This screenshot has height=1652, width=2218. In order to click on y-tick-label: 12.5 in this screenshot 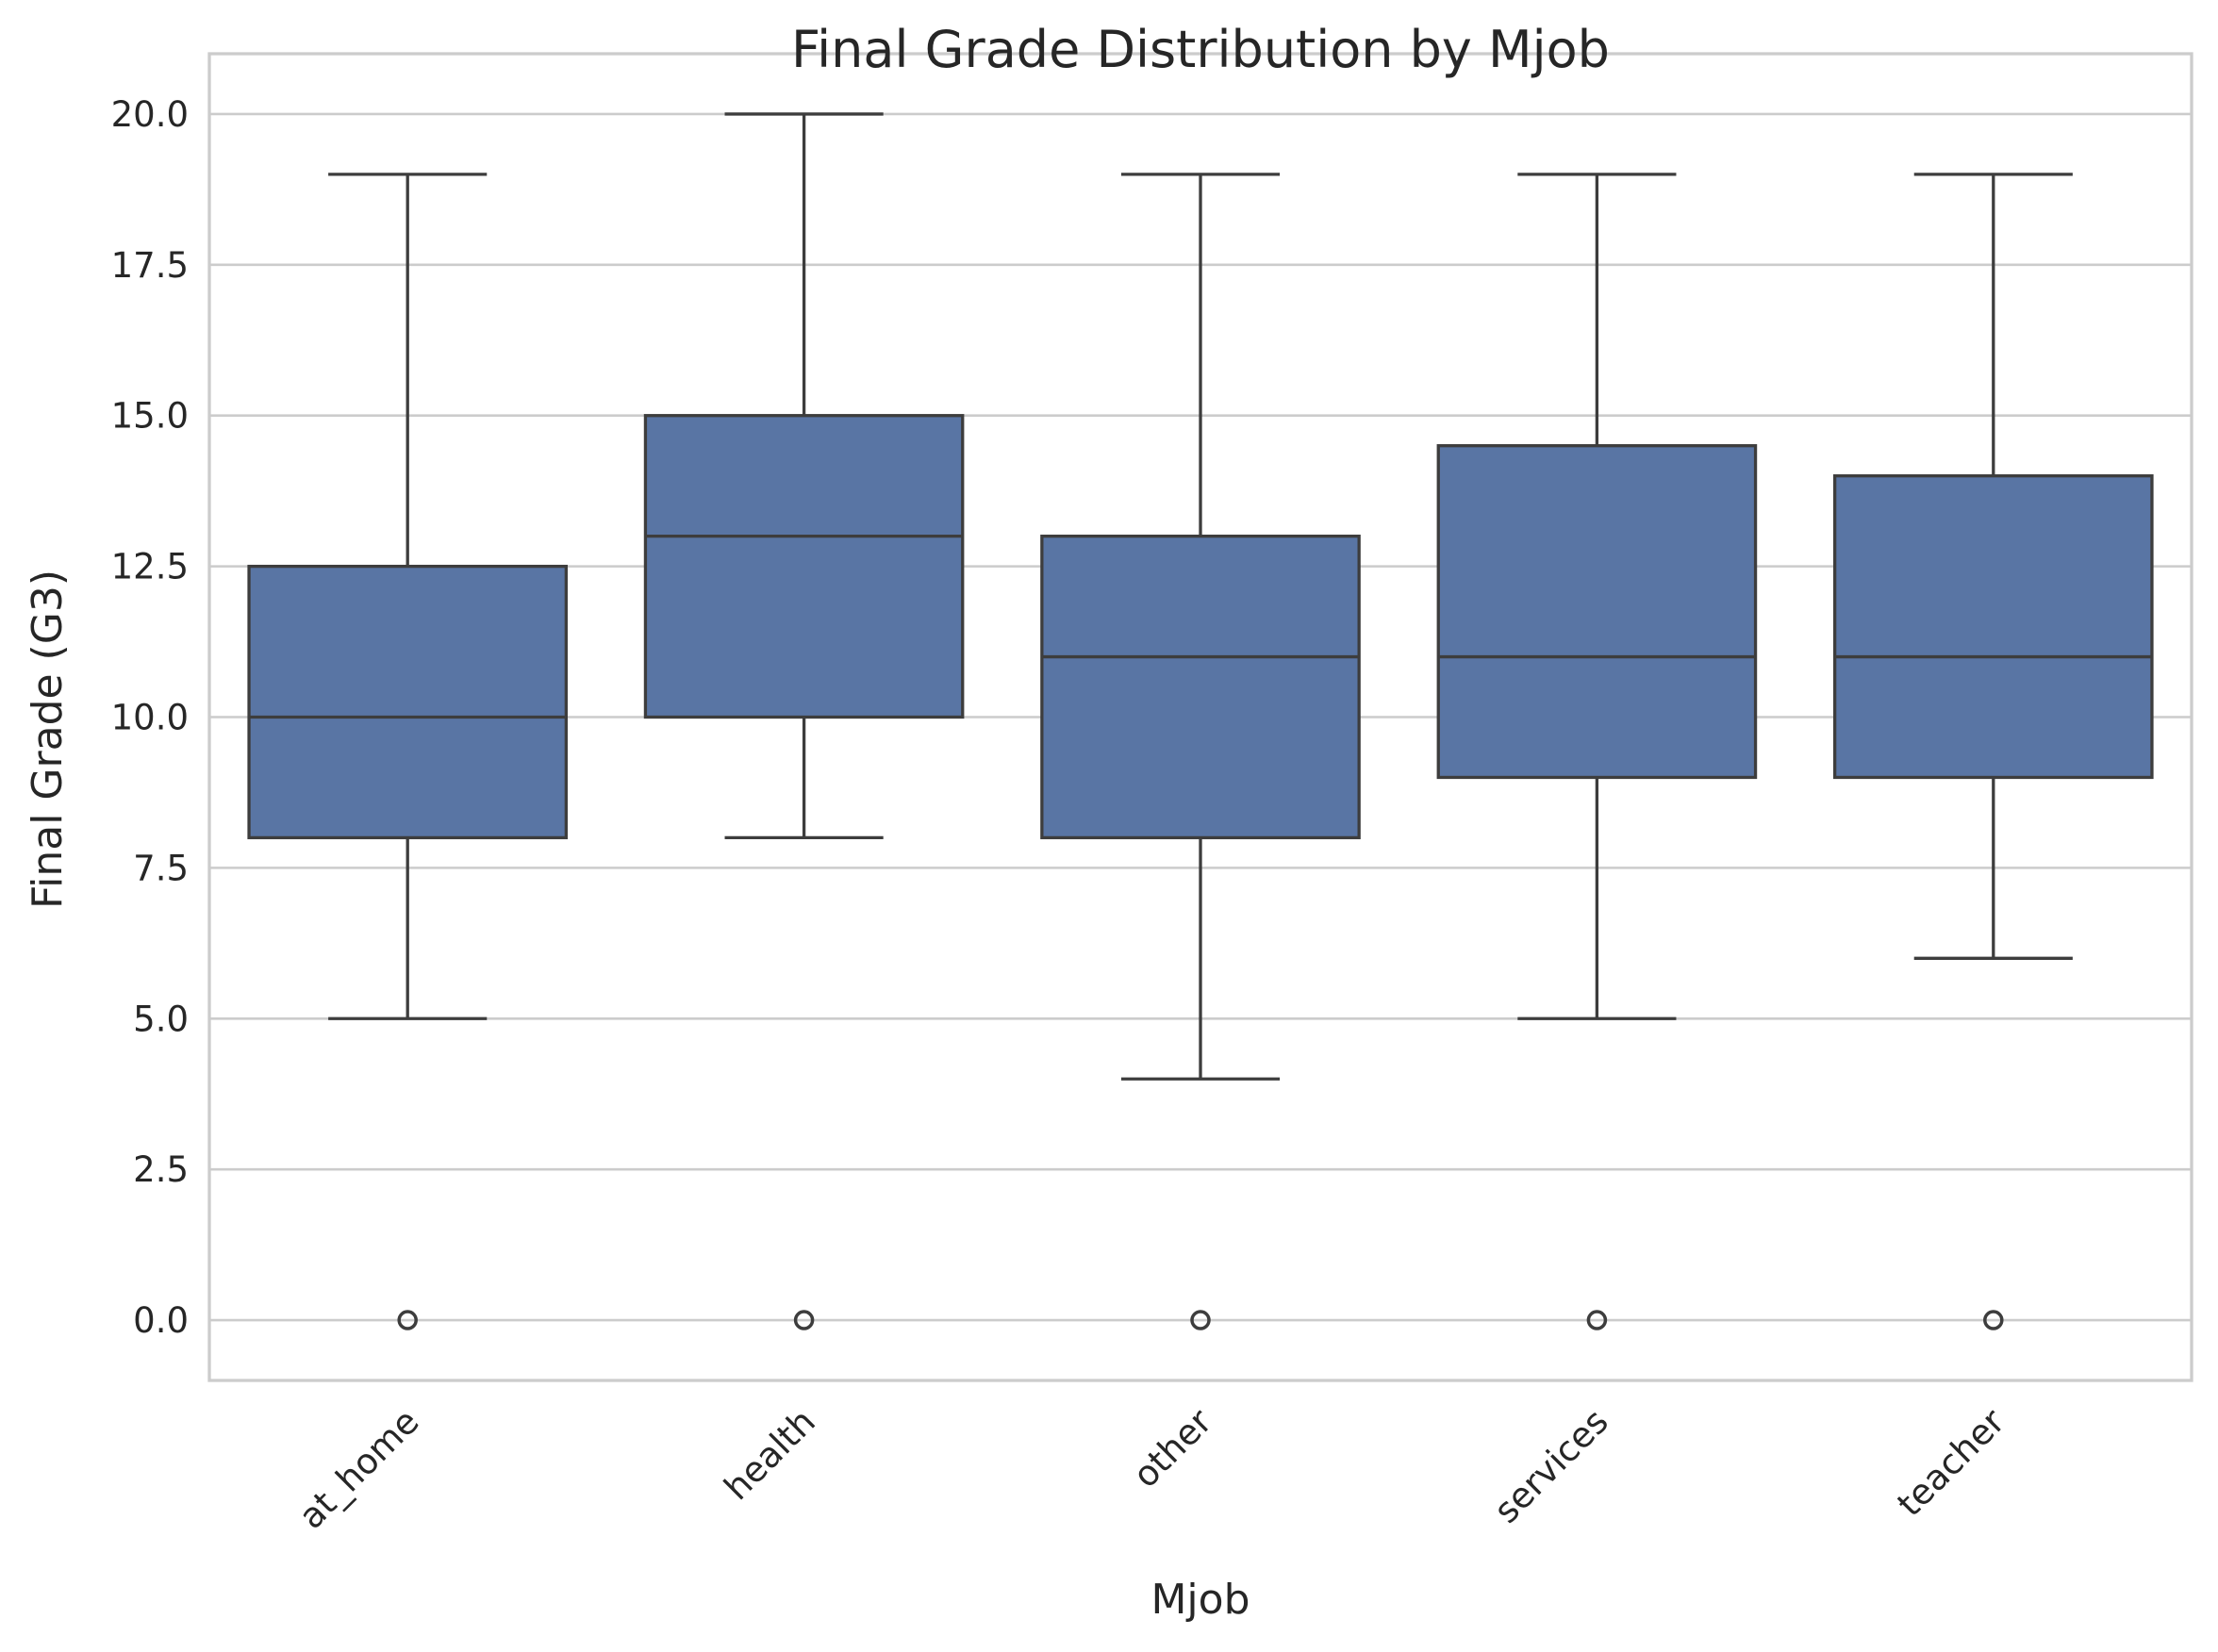, I will do `click(150, 567)`.